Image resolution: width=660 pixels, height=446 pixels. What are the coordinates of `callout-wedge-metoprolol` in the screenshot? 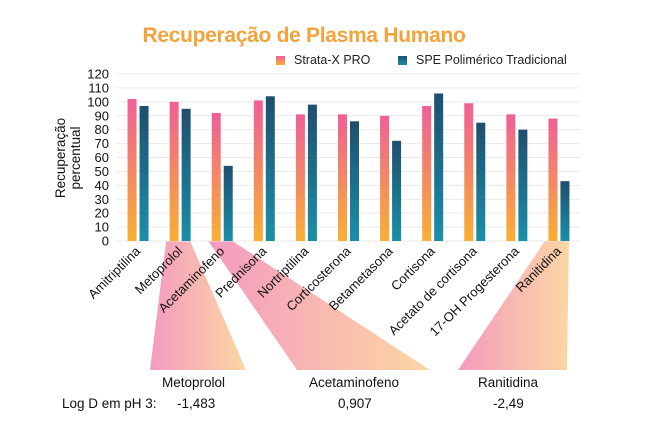 It's located at (198, 305).